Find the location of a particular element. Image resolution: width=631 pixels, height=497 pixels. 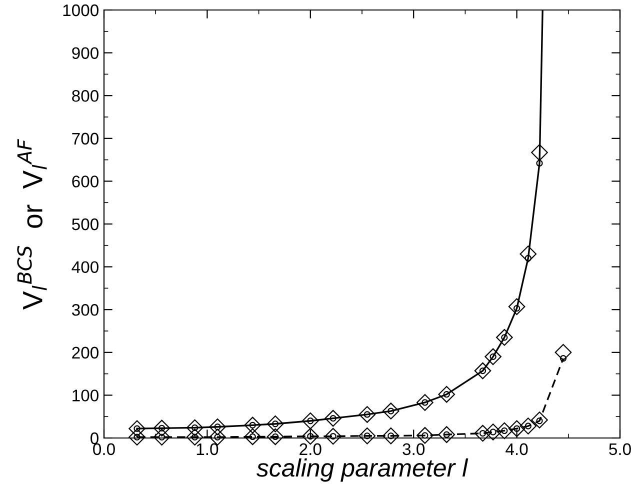

y-tick-label: 300 is located at coordinates (85, 310).